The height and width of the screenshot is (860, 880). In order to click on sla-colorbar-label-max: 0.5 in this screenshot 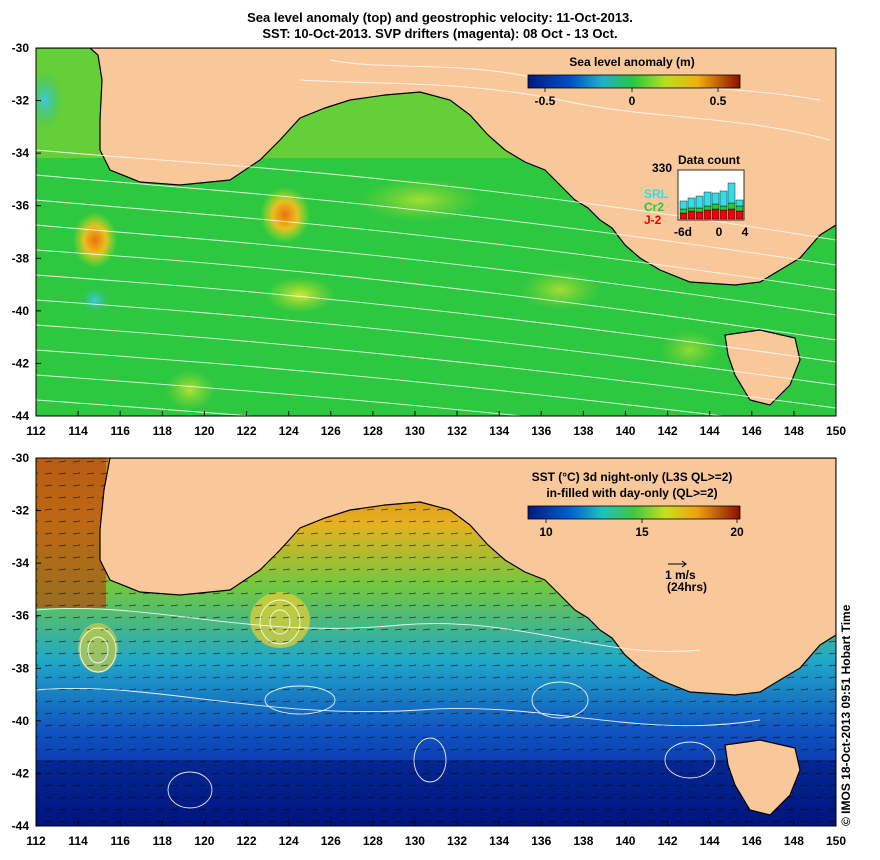, I will do `click(718, 101)`.